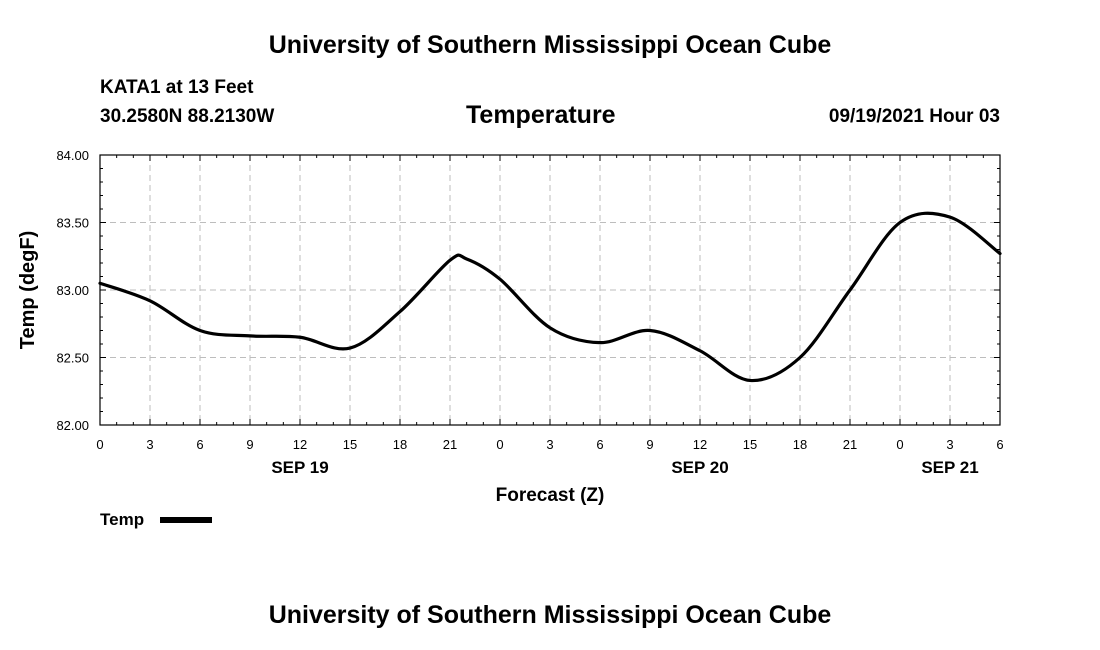 This screenshot has width=1100, height=650. Describe the element at coordinates (72, 358) in the screenshot. I see `y-tick-label: 82.50` at that location.